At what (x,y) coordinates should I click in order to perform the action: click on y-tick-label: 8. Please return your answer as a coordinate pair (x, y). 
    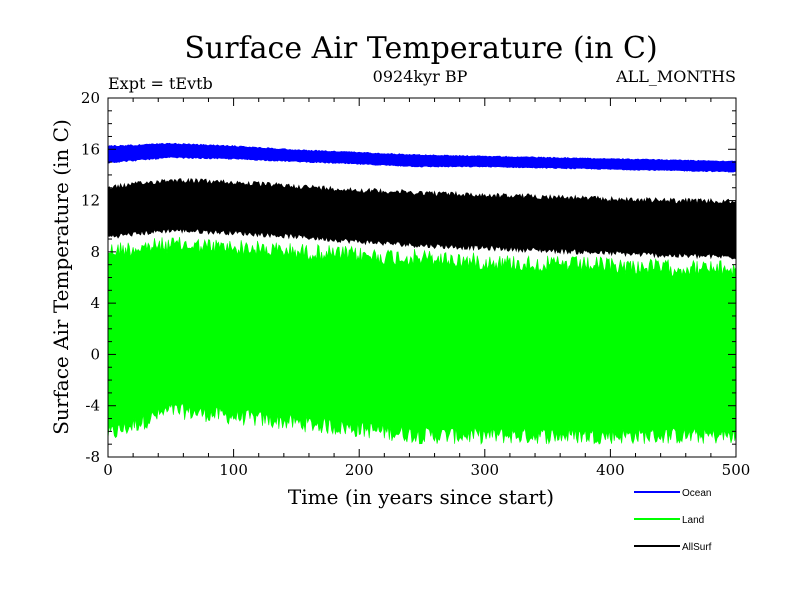
    Looking at the image, I should click on (95, 252).